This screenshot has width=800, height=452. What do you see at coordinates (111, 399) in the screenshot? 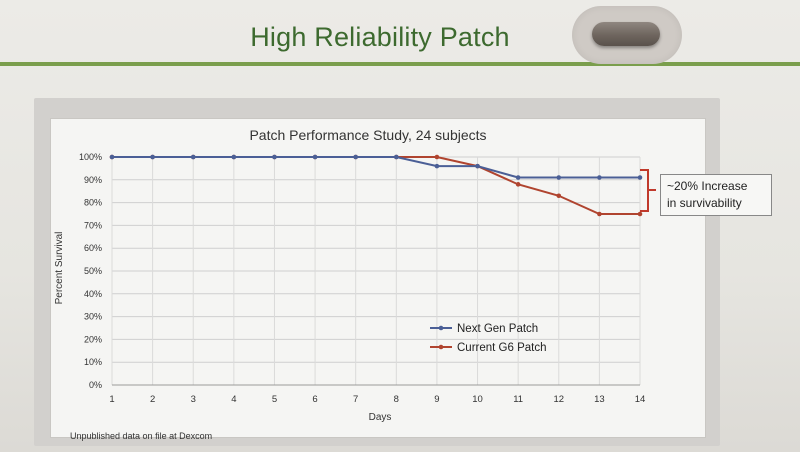
I see `x-tick-label: 1` at bounding box center [111, 399].